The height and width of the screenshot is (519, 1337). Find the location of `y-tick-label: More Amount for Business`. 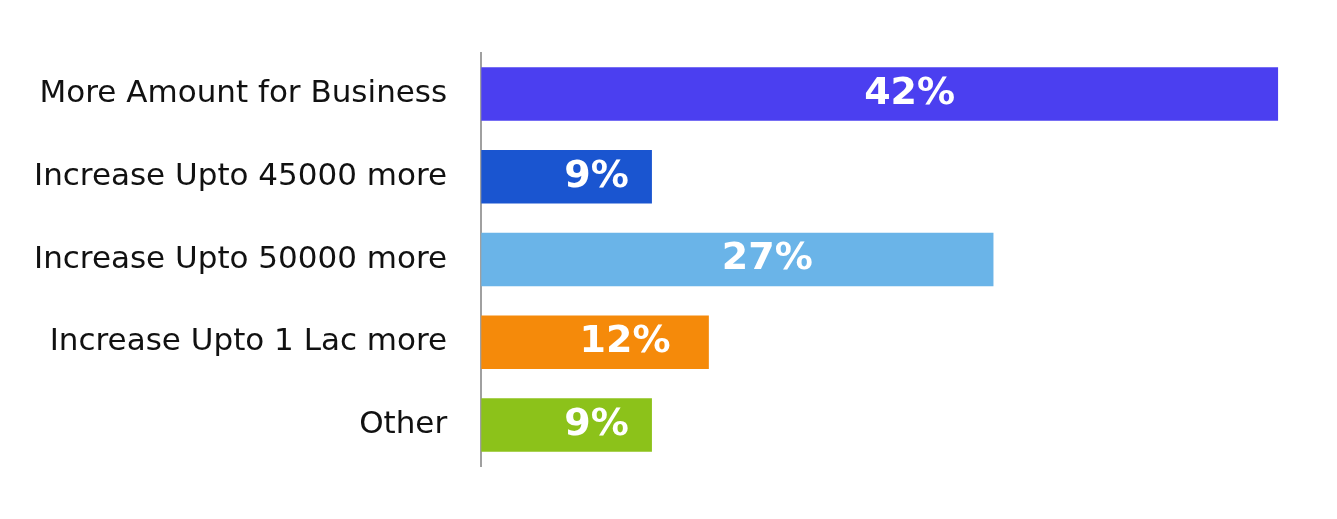

y-tick-label: More Amount for Business is located at coordinates (243, 91).